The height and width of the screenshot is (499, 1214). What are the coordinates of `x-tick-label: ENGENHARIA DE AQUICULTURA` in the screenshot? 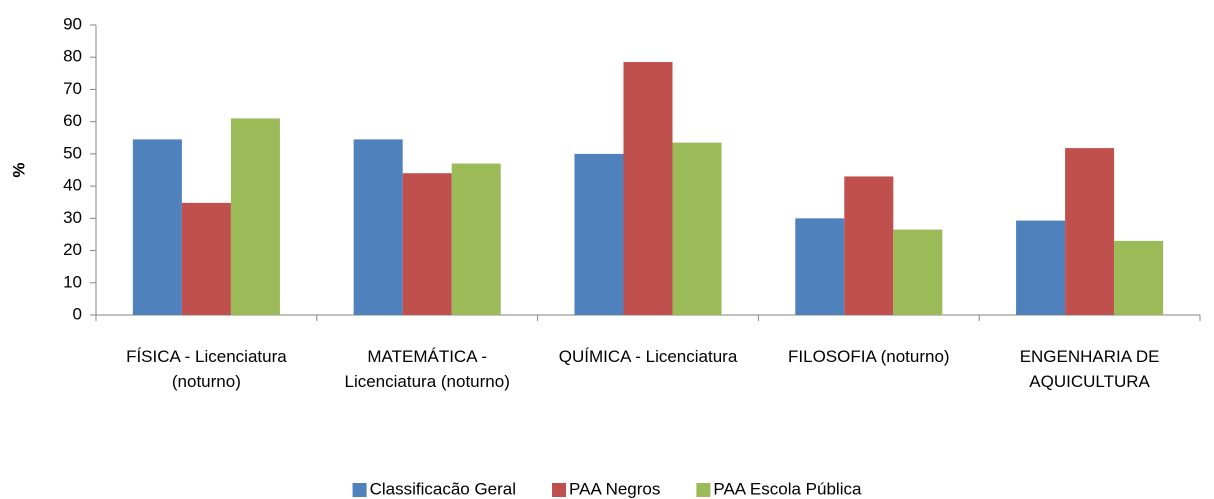 It's located at (1089, 369).